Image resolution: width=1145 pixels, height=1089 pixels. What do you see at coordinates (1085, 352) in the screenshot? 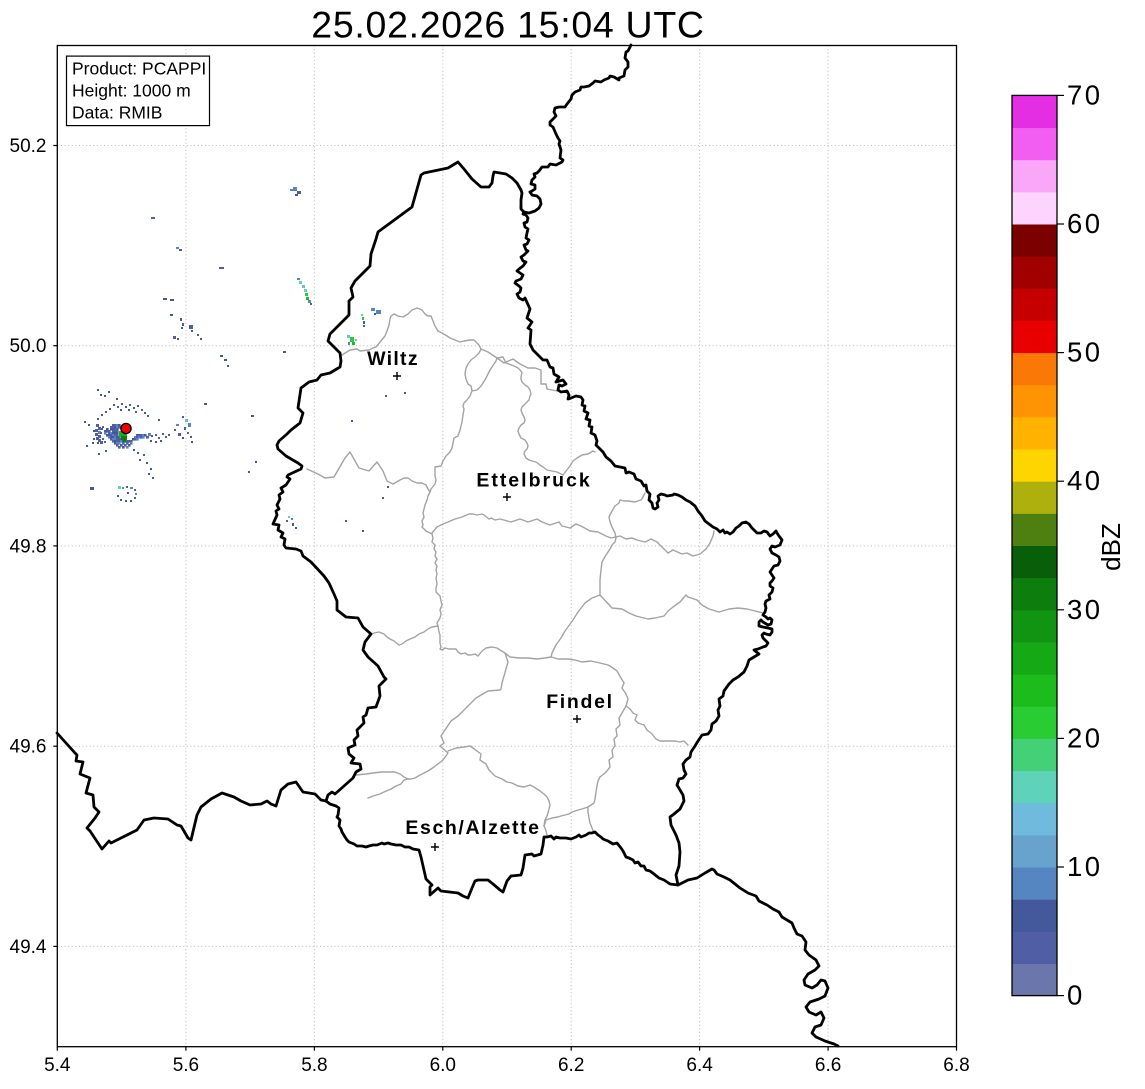
I see `svg-text: 50` at bounding box center [1085, 352].